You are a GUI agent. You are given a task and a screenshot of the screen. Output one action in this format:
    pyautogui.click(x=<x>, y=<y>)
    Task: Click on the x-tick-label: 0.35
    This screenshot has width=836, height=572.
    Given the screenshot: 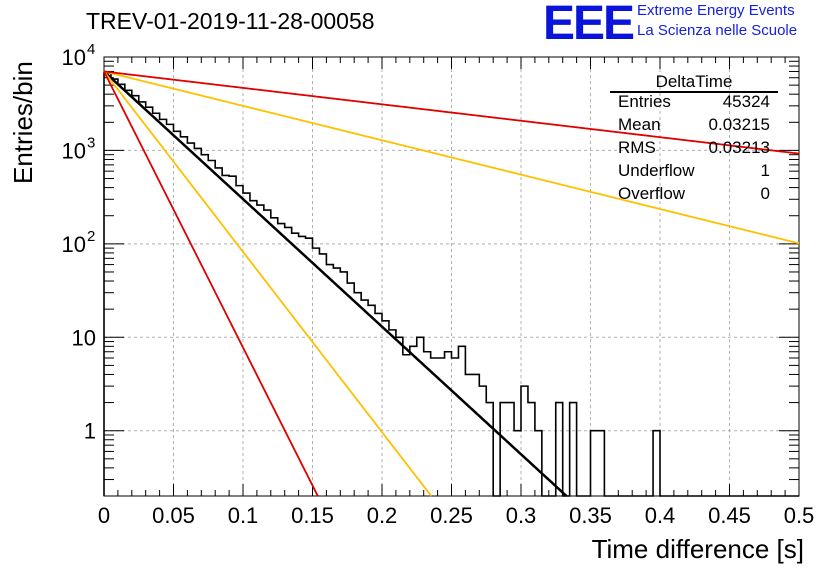 What is the action you would take?
    pyautogui.click(x=590, y=515)
    